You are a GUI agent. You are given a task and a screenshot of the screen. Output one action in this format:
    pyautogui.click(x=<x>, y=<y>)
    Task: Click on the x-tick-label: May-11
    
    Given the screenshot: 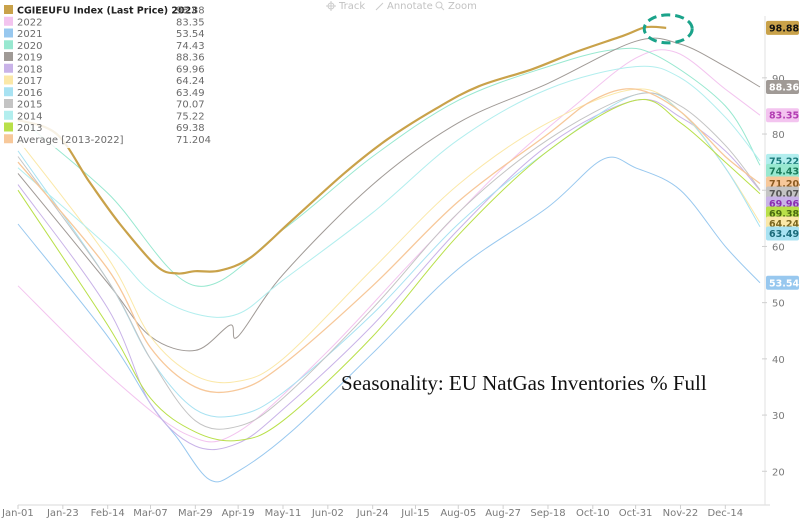 What is the action you would take?
    pyautogui.click(x=283, y=513)
    